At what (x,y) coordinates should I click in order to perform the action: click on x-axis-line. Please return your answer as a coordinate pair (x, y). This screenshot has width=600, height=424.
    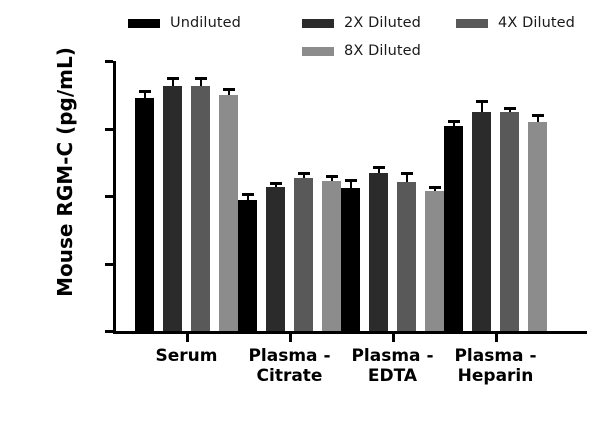
    Looking at the image, I should click on (350, 332).